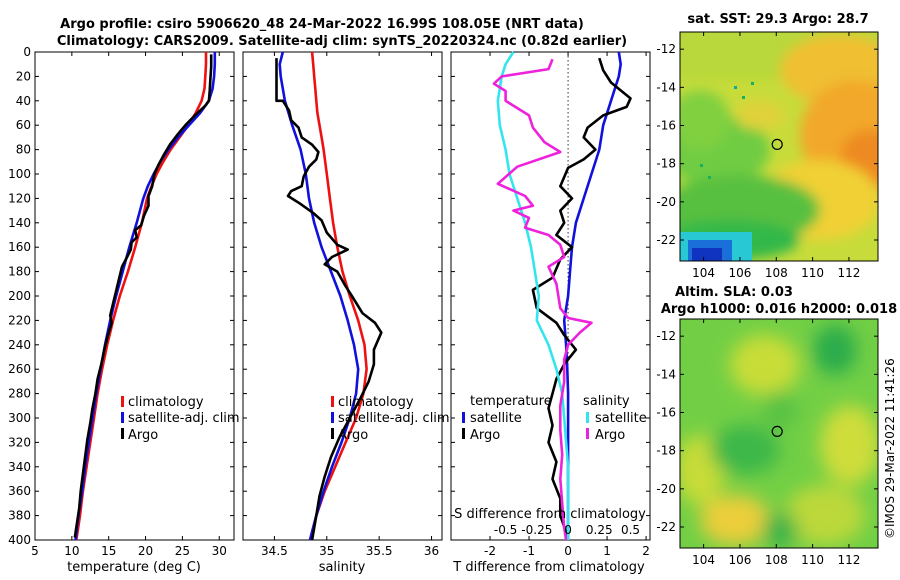 The image size is (900, 580). What do you see at coordinates (490, 551) in the screenshot?
I see `difference-xtick-label: -2` at bounding box center [490, 551].